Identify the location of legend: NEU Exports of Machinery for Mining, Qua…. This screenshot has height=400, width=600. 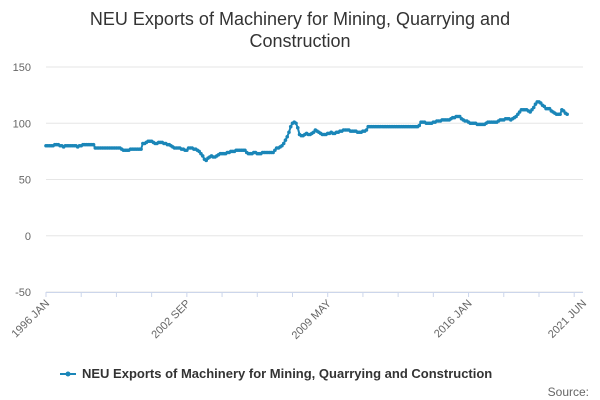
(276, 373).